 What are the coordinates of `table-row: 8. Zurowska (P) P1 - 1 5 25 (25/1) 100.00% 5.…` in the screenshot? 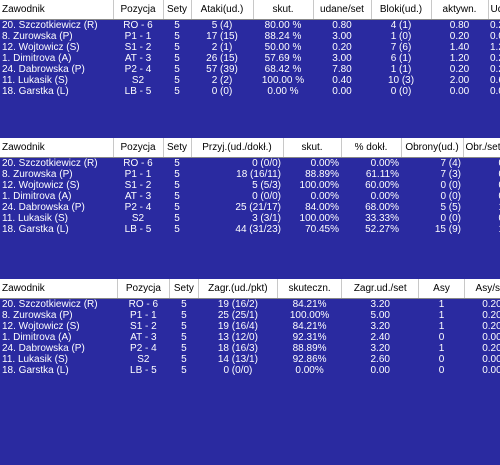 It's located at (250, 315).